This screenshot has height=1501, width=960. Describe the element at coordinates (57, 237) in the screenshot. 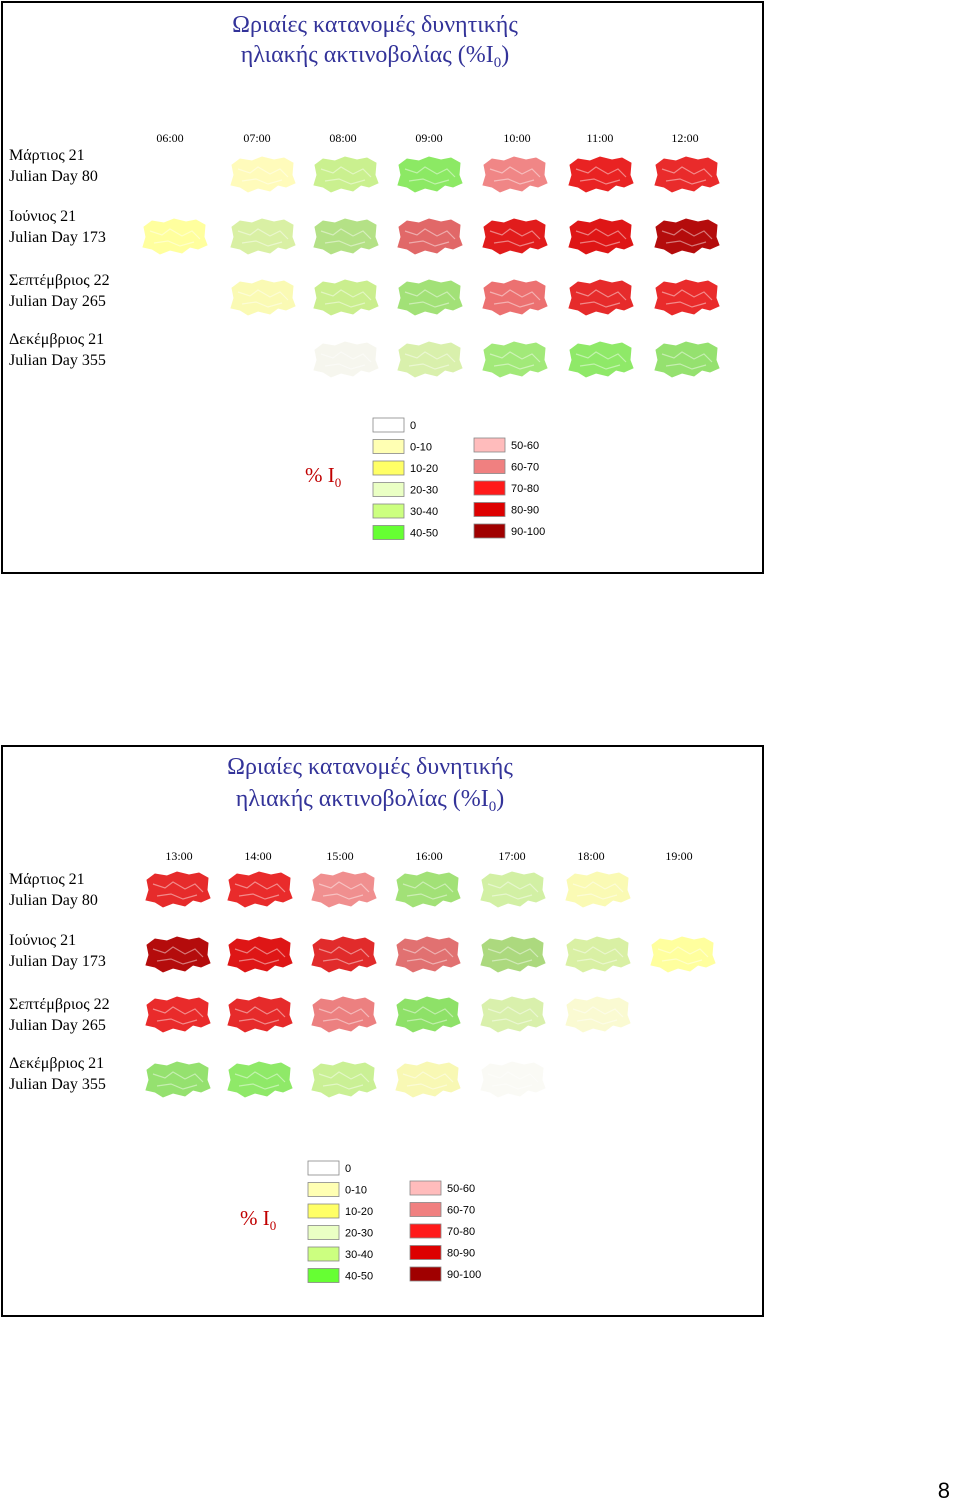

I see `row-day: Julian Day 173` at that location.